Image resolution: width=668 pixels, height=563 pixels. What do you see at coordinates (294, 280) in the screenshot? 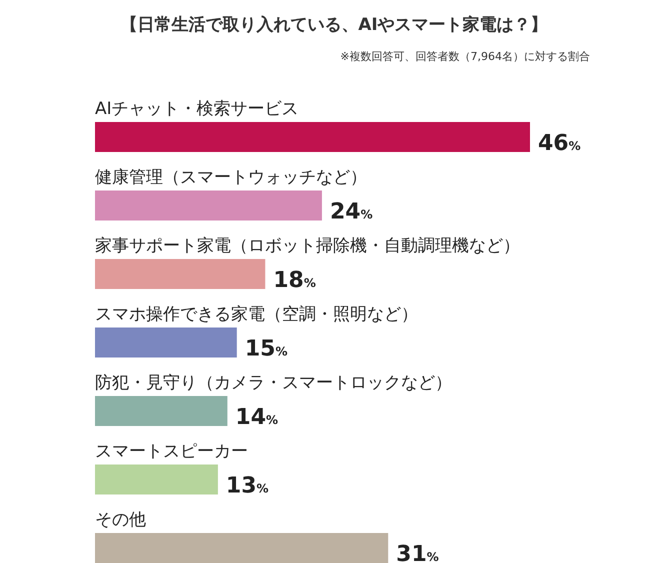
I see `data-label: 18%` at bounding box center [294, 280].